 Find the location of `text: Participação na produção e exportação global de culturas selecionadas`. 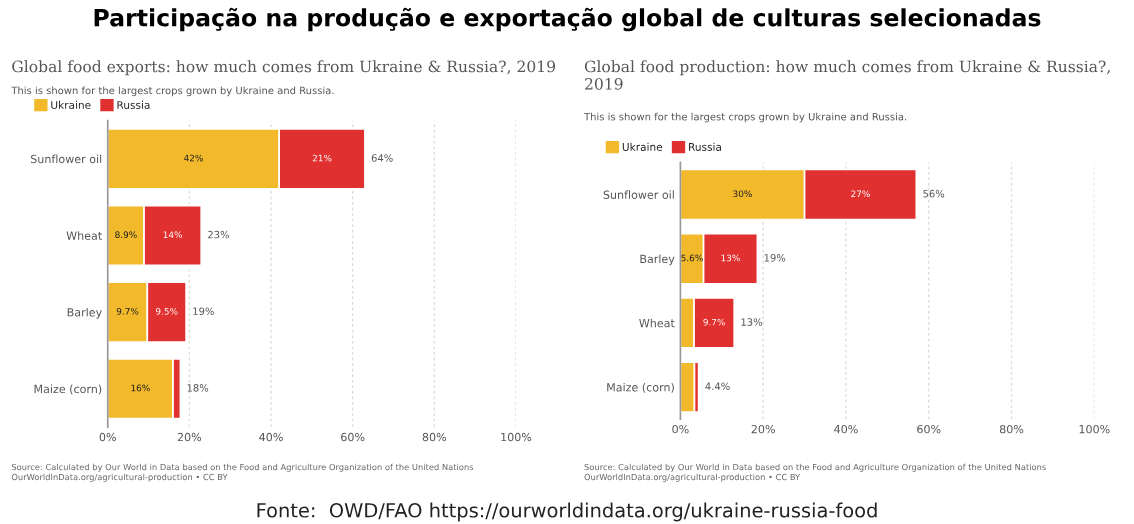

text: Participação na produção e exportação global de culturas selecionadas is located at coordinates (567, 19).